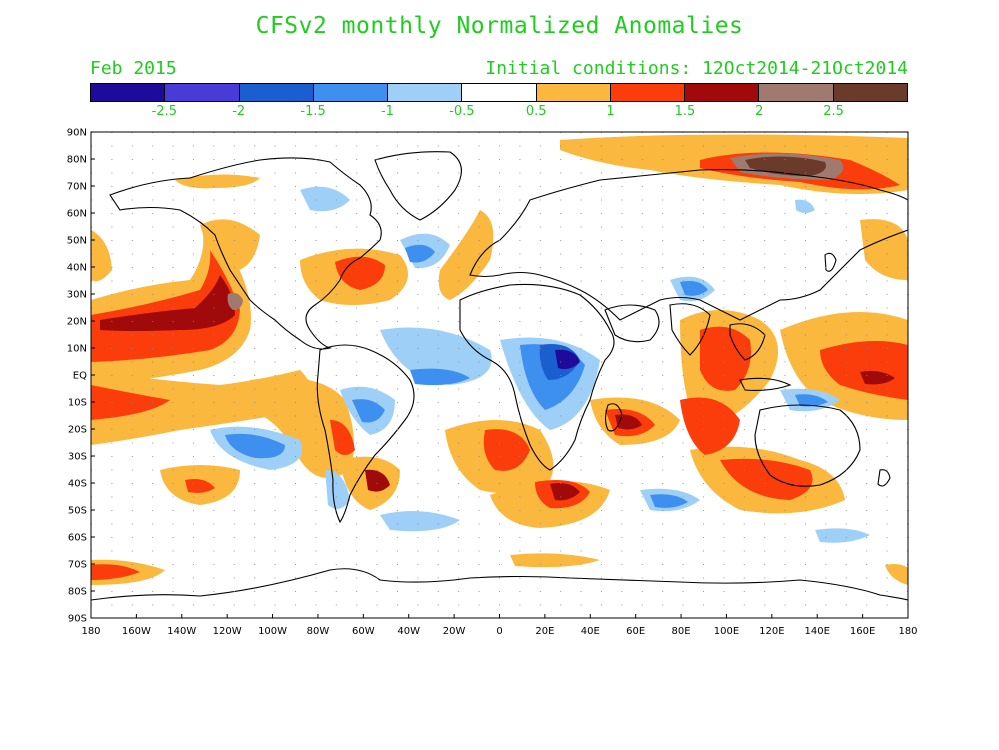 The height and width of the screenshot is (750, 999). I want to click on longitude-tick-label: 80E, so click(681, 631).